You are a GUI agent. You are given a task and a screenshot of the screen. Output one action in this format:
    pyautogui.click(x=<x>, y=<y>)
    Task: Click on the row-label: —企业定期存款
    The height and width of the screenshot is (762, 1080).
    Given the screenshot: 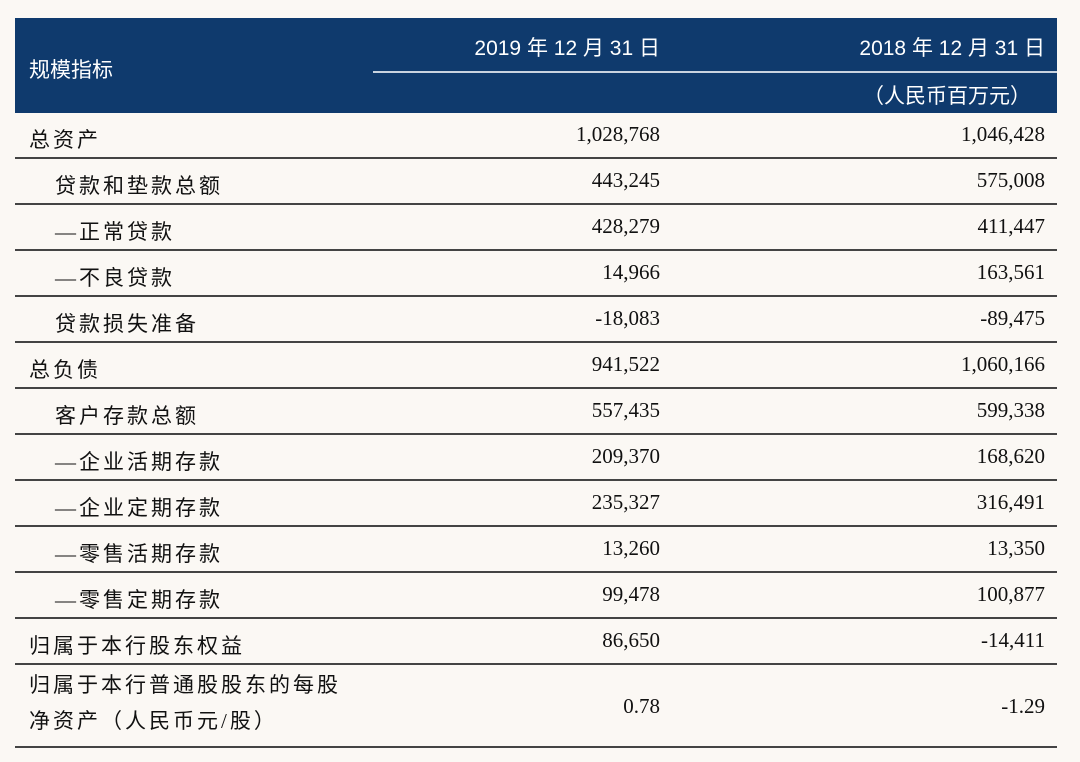 What is the action you would take?
    pyautogui.click(x=139, y=508)
    